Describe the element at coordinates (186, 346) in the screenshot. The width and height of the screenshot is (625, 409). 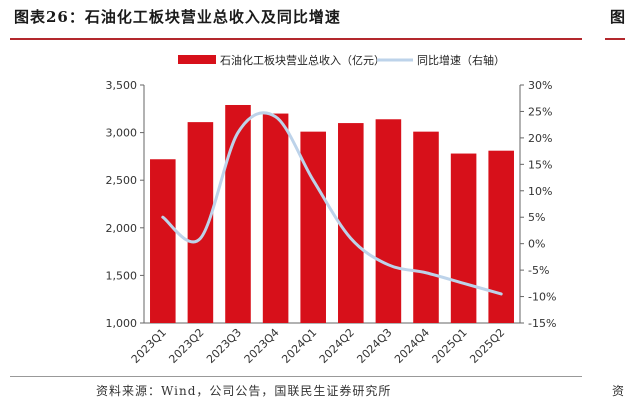
I see `x-tick-label: 2023Q2` at that location.